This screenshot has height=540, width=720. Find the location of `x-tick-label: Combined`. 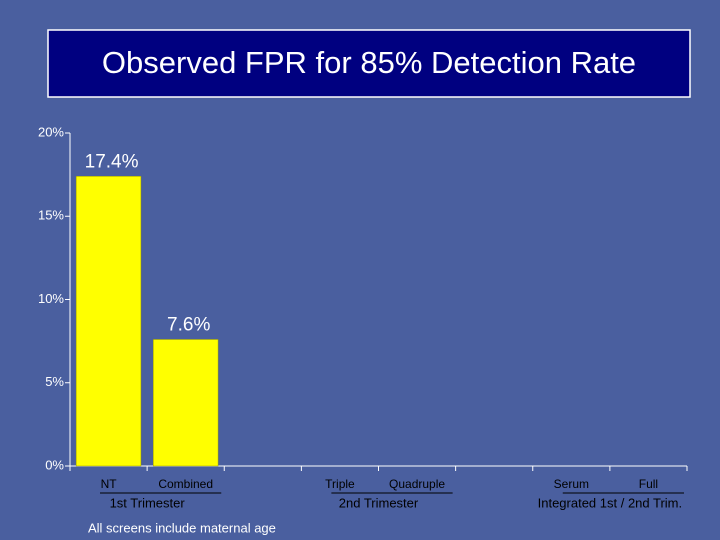

x-tick-label: Combined is located at coordinates (185, 484).